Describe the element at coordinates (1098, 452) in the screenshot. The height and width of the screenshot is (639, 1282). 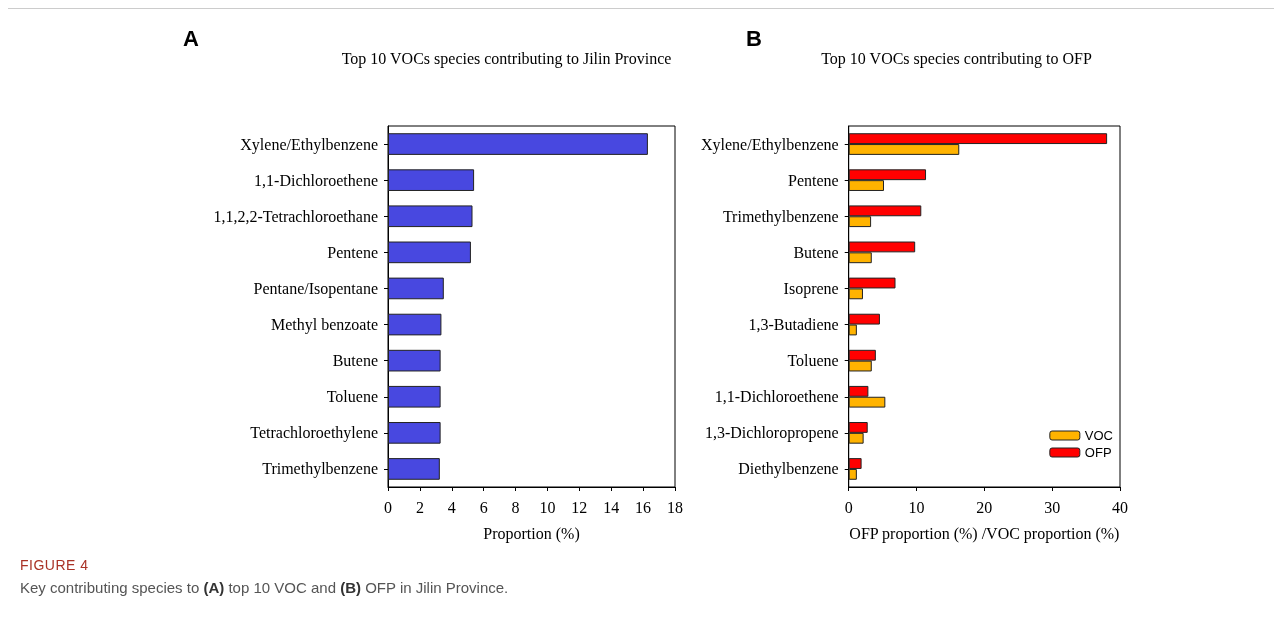
I see `legend-label: OFP` at that location.